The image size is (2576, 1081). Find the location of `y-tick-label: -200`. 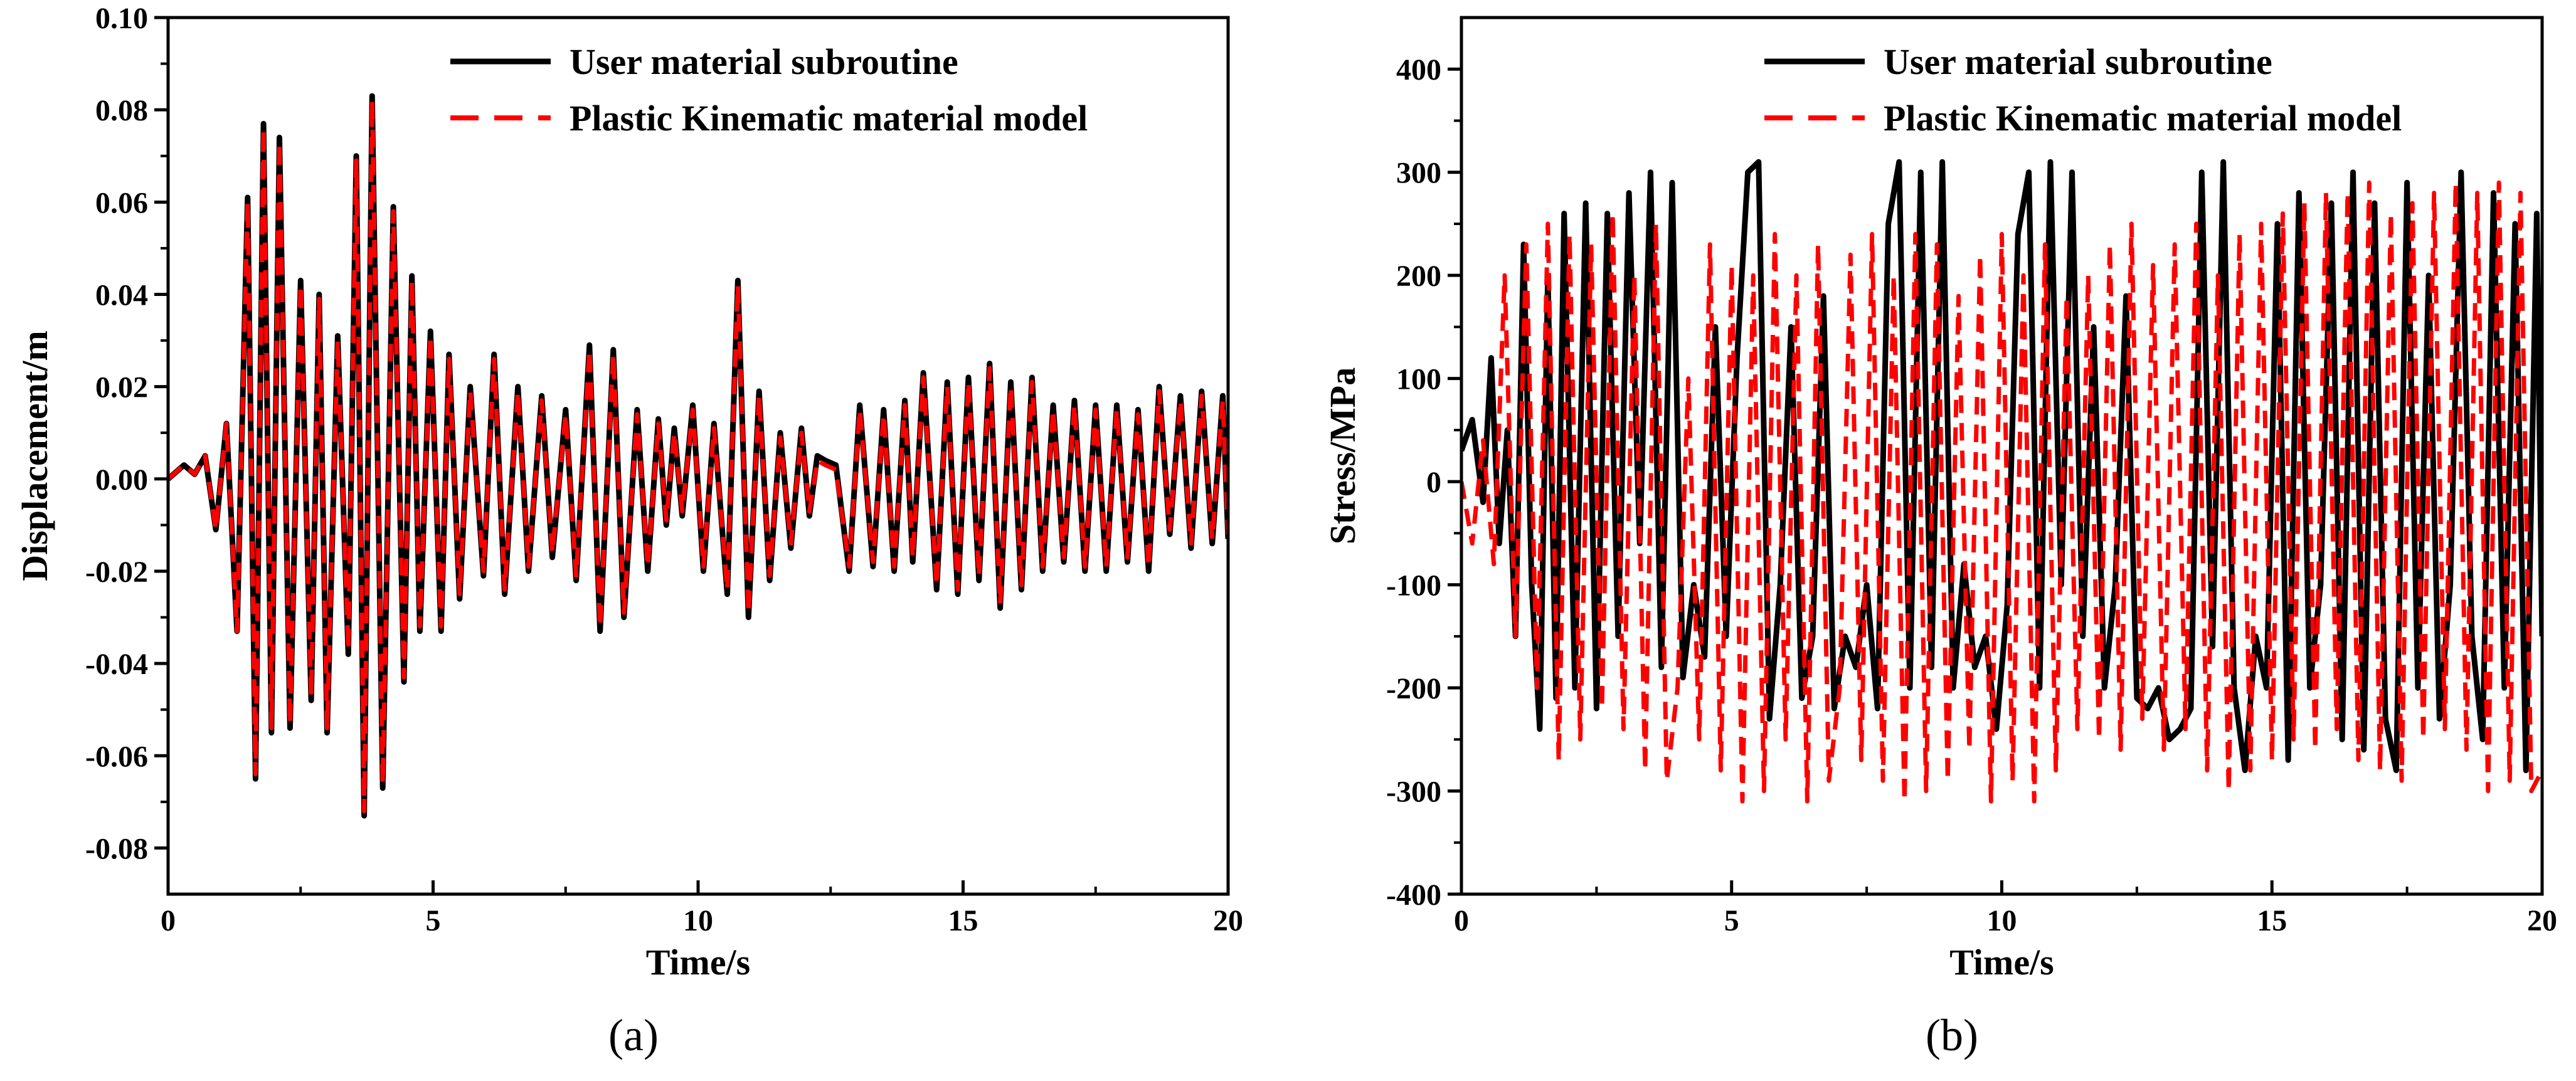

y-tick-label: -200 is located at coordinates (1413, 688).